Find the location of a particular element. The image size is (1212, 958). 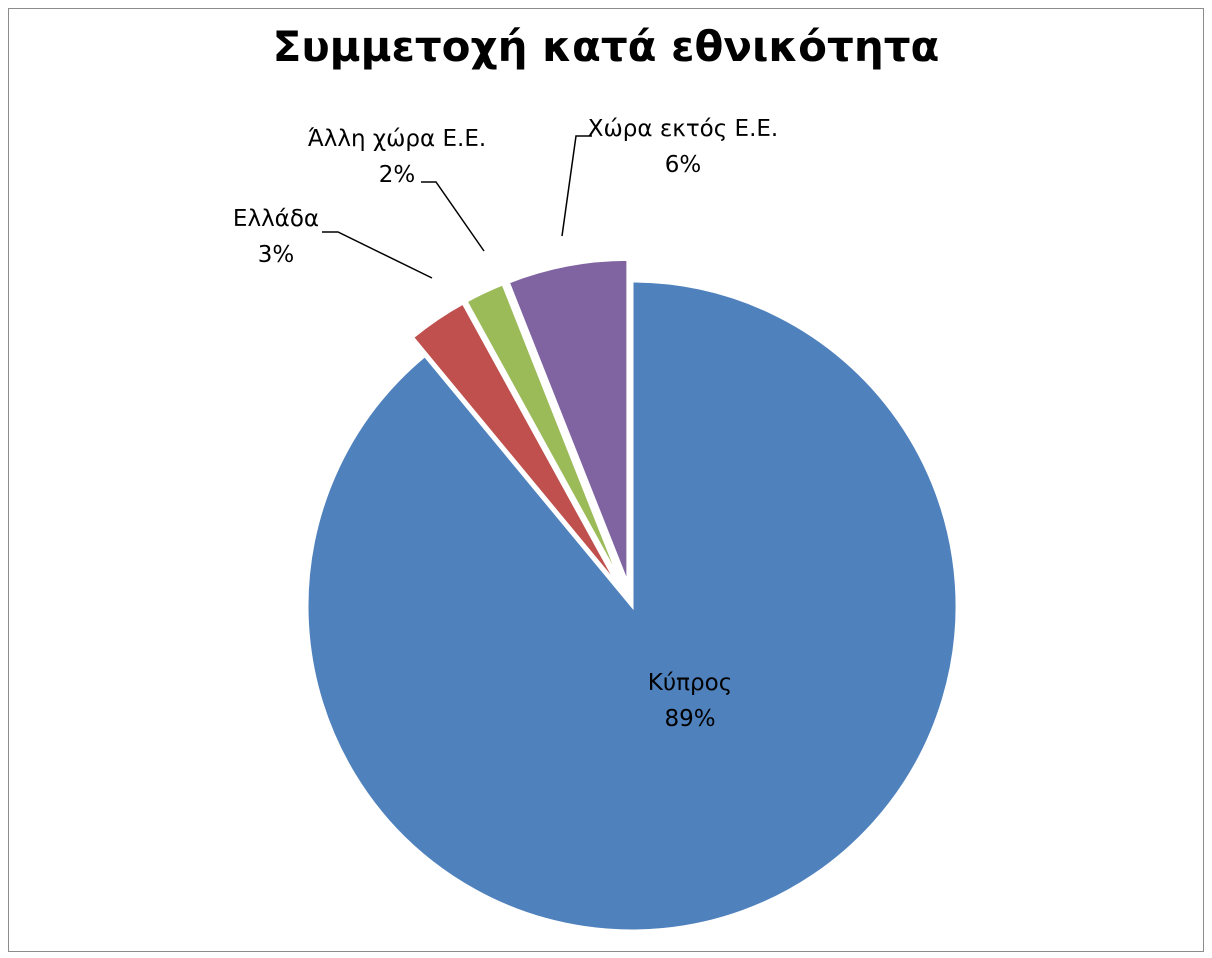

slice-label-2: Ελλάδα is located at coordinates (276, 219).